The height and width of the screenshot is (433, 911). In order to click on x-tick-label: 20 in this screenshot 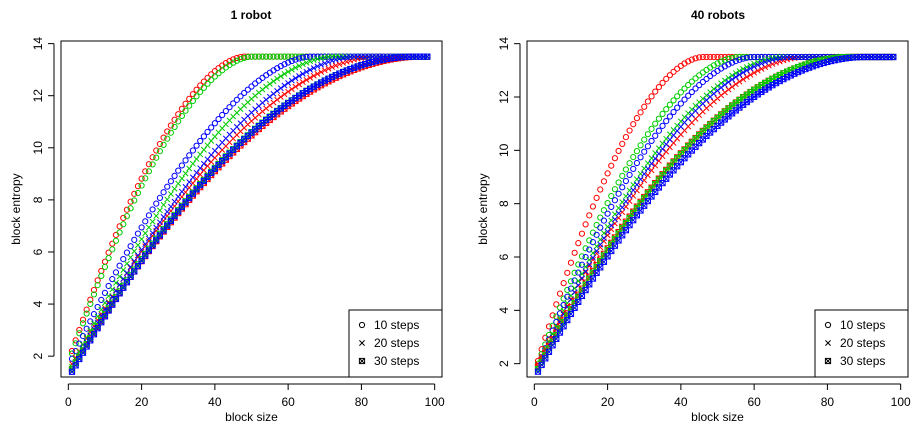, I will do `click(608, 402)`.